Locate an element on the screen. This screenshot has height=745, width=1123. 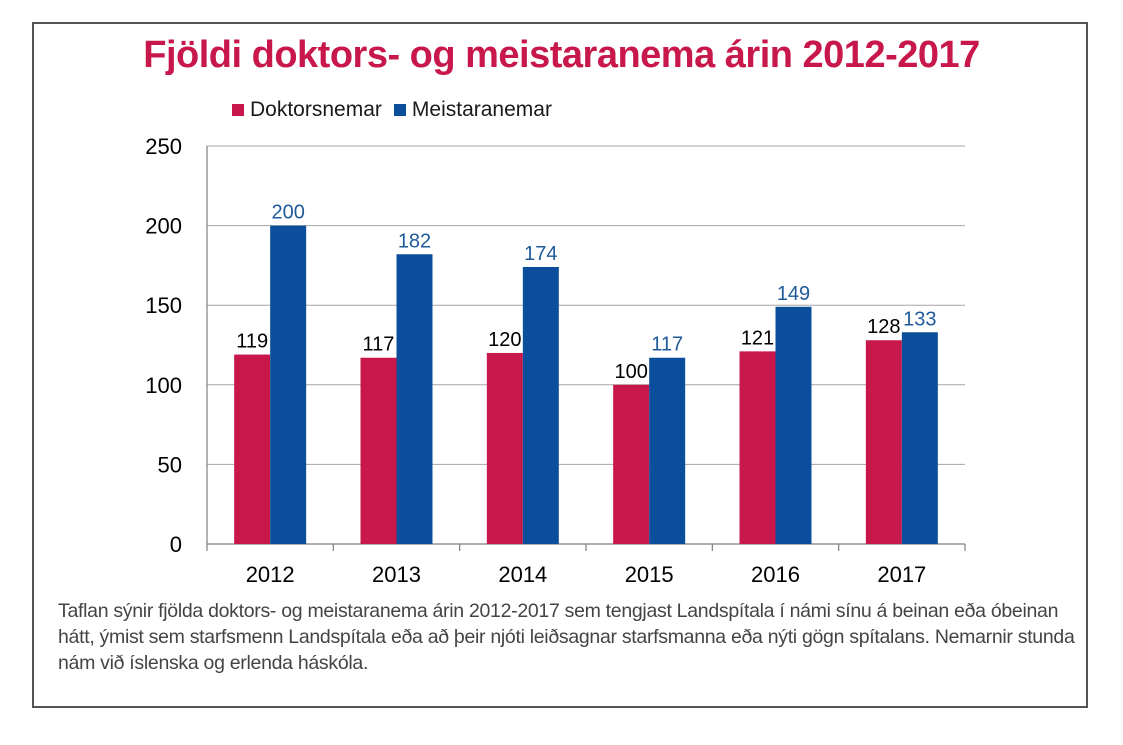
bar-meistaranemar-2016 is located at coordinates (793, 425).